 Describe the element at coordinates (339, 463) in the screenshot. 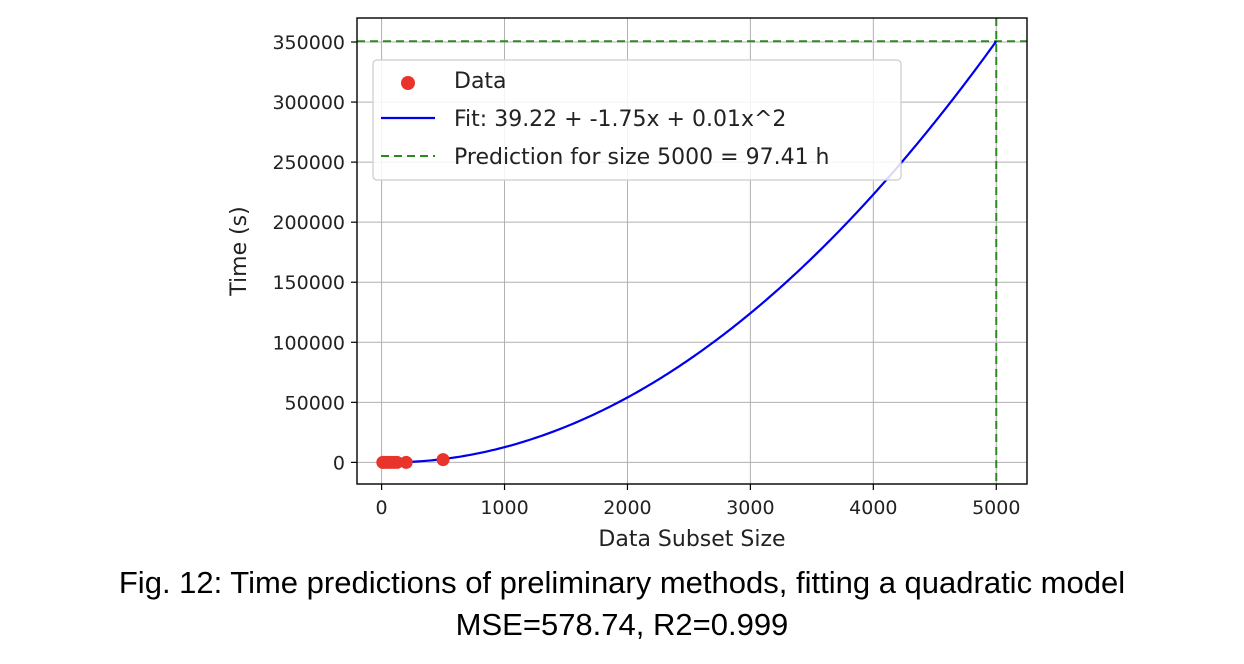

I see `y-tick-label: 0` at that location.